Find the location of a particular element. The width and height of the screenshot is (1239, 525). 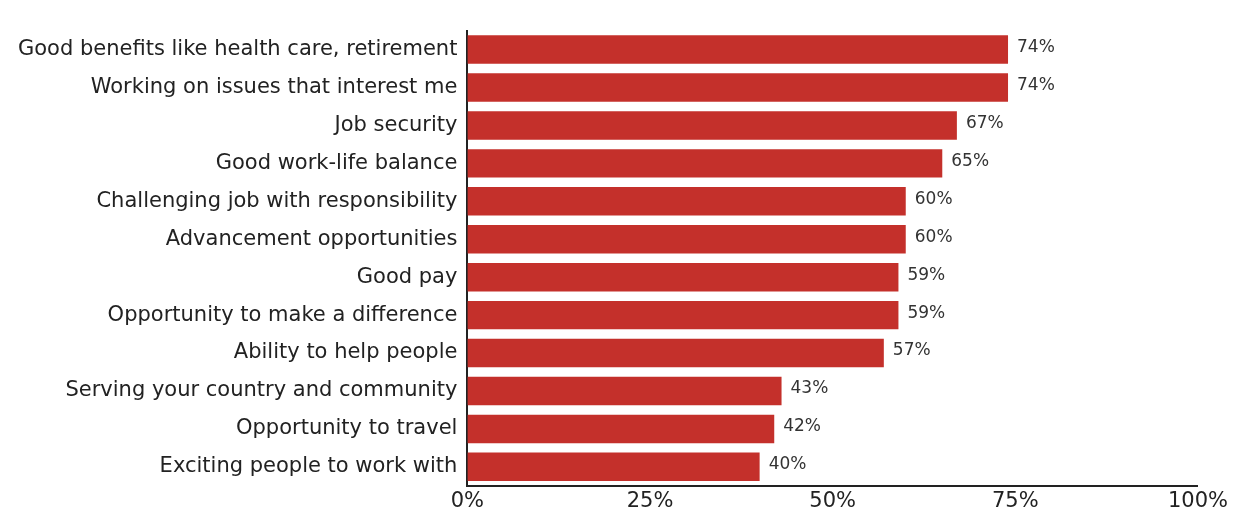

y-tick-label: Good benefits like health care, retirement is located at coordinates (238, 48).